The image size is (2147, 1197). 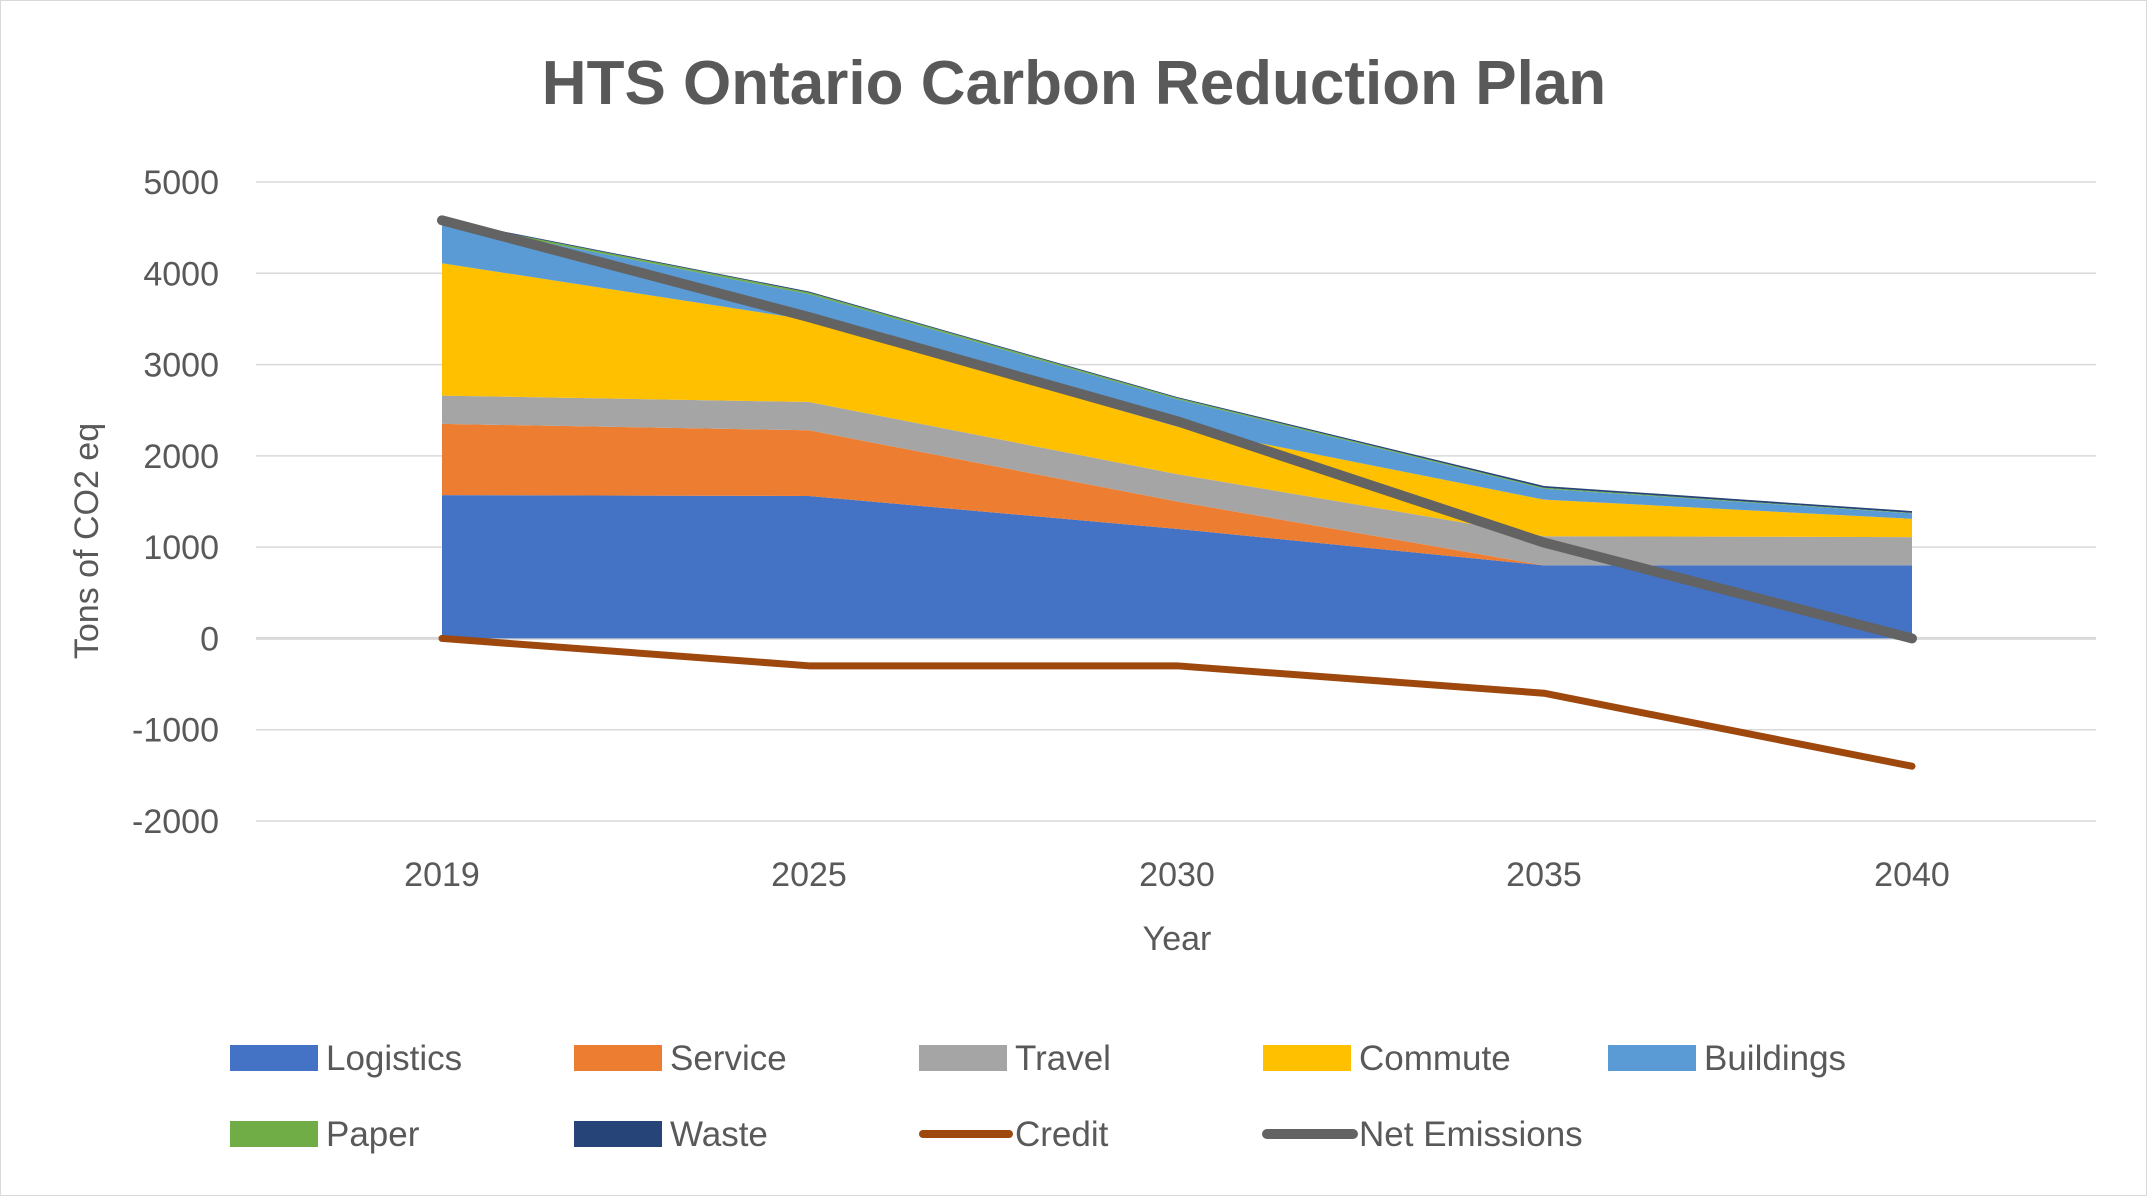 I want to click on area-logistics, so click(x=1177, y=567).